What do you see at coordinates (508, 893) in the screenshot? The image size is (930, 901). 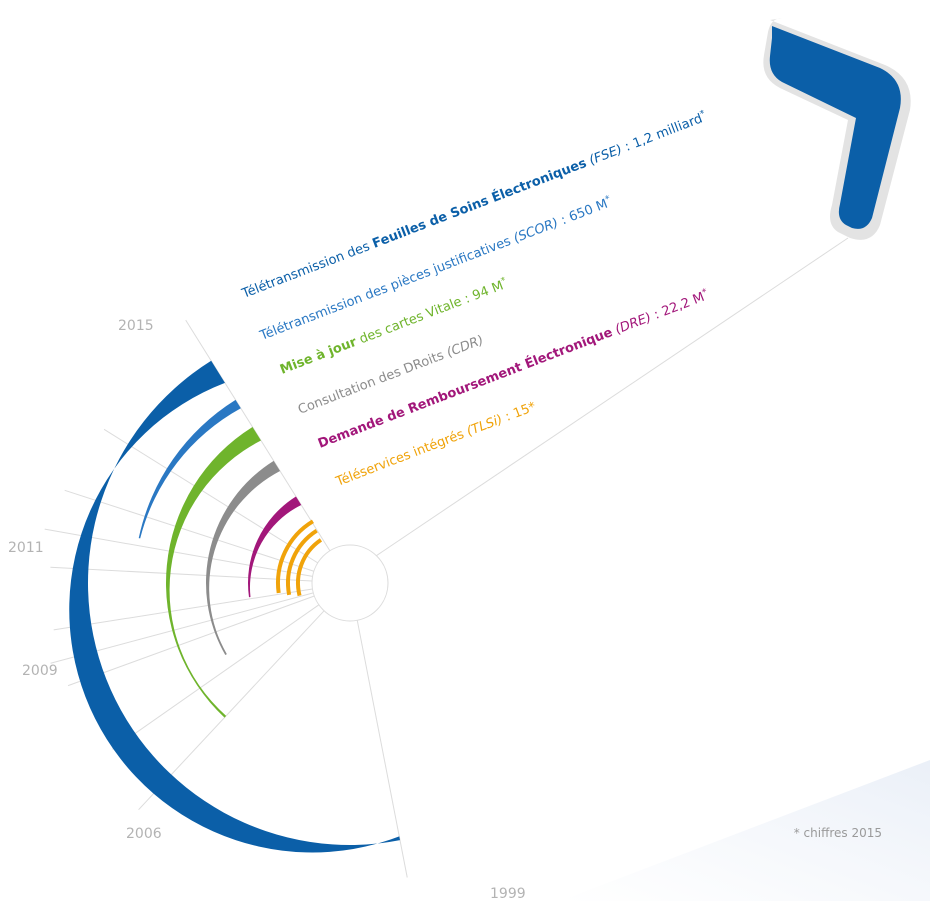 I see `year-label-1999: 1999` at bounding box center [508, 893].